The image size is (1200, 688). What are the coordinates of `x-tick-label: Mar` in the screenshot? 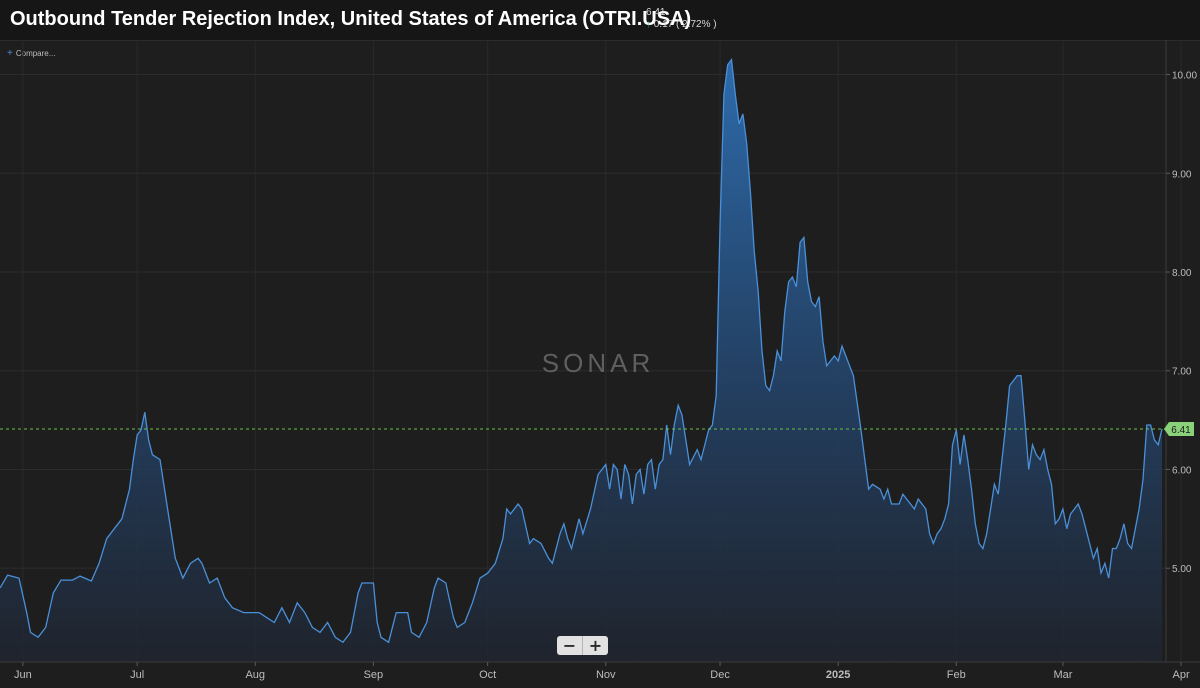 It's located at (1062, 675).